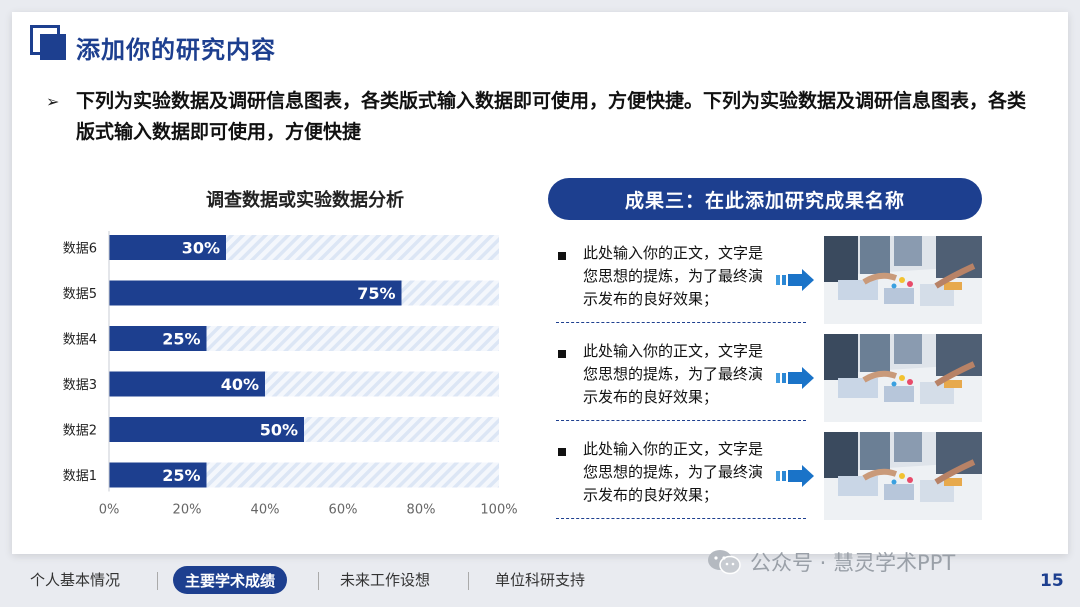 This screenshot has height=607, width=1080. I want to click on footer-nav: 个人基本情况 主要学术成绩 未来工作设想 单位科研支持, so click(540, 582).